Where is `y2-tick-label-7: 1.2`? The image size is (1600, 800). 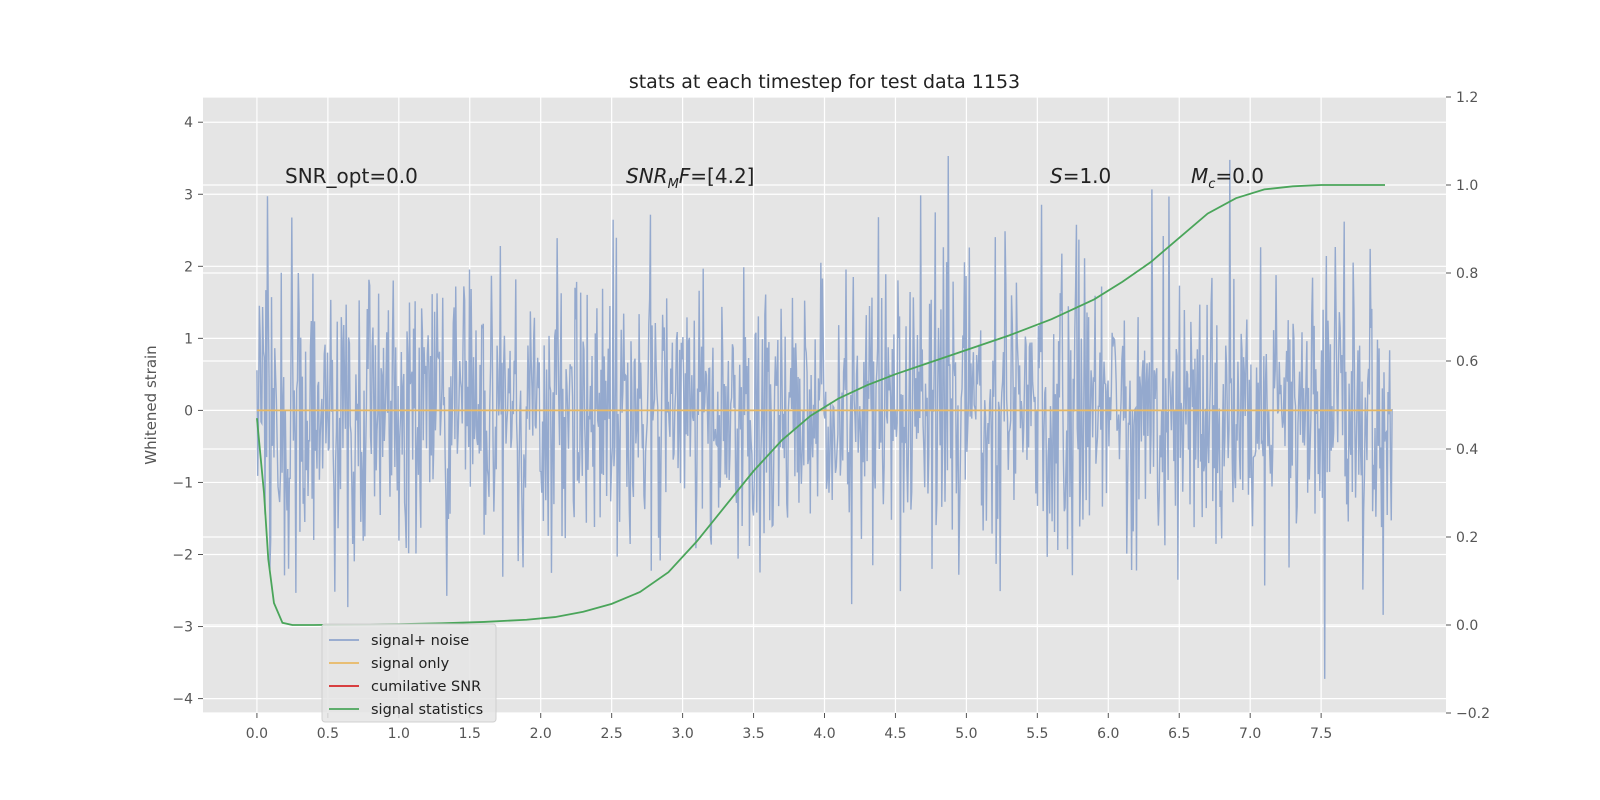 y2-tick-label-7: 1.2 is located at coordinates (1467, 98).